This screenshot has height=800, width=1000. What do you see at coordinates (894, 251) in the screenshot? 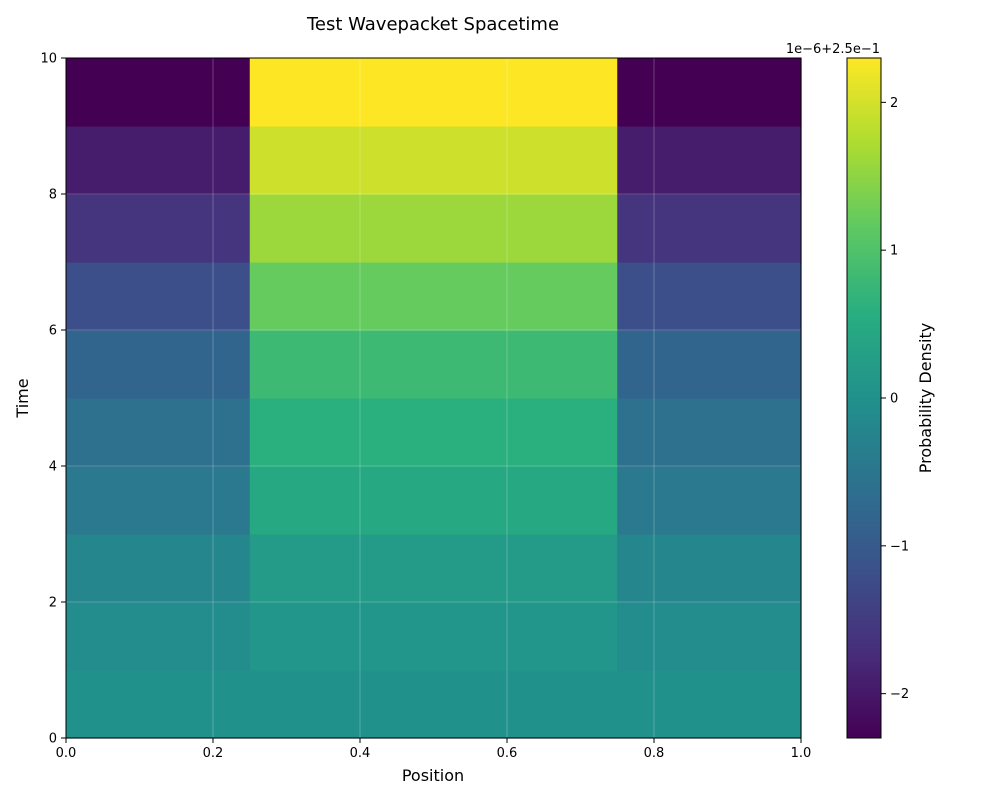
I see `colorbar-tick-label: 1` at bounding box center [894, 251].